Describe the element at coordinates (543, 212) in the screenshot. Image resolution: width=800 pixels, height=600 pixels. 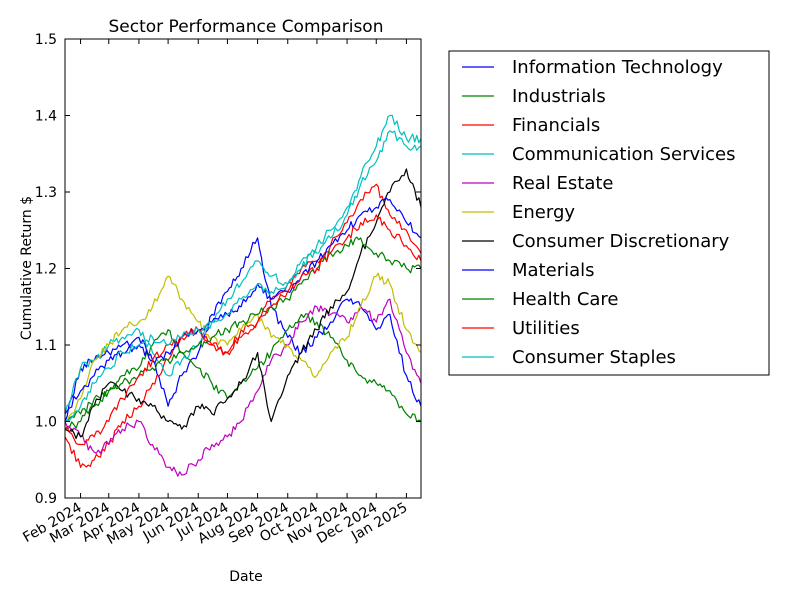
I see `legend-label: Energy` at that location.